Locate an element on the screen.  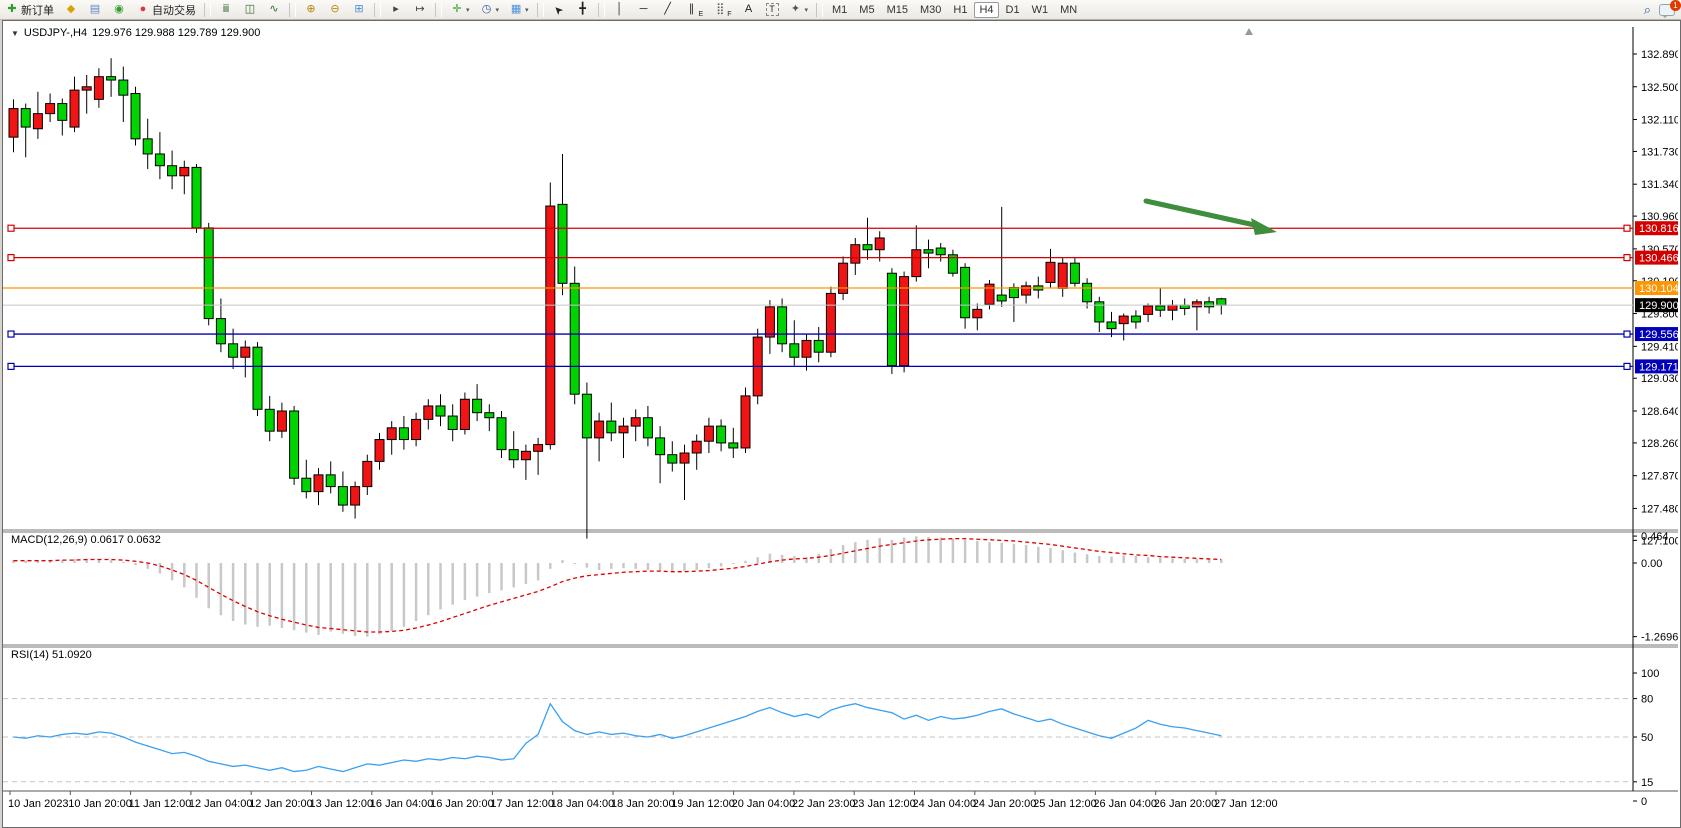
strategy-tester-button: ◉ is located at coordinates (119, 9).